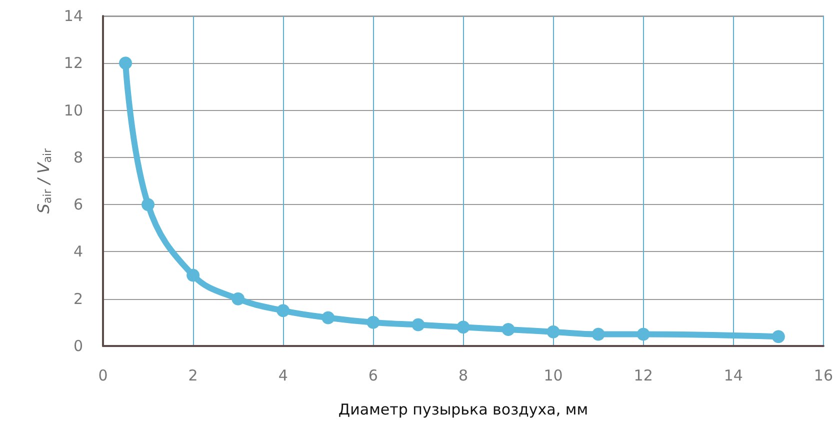  Describe the element at coordinates (78, 251) in the screenshot. I see `y-tick-label: 4` at that location.